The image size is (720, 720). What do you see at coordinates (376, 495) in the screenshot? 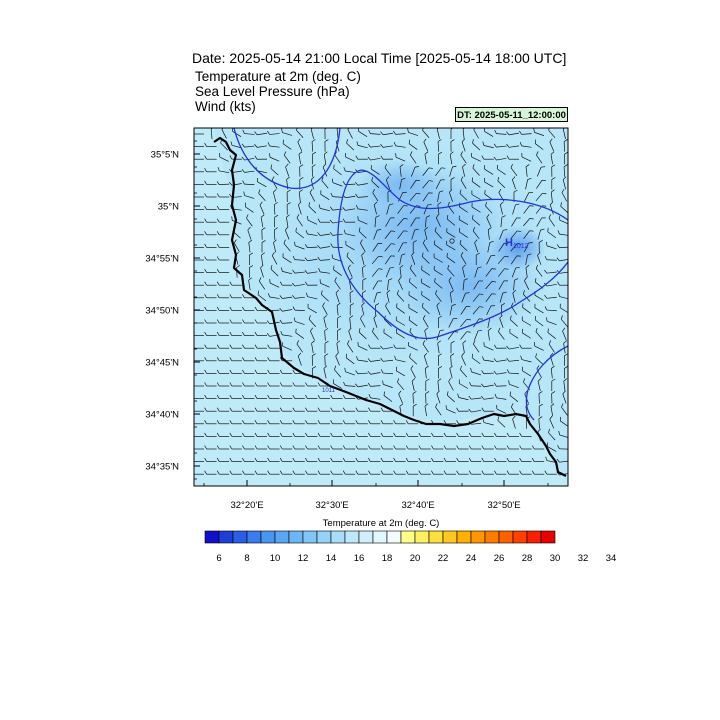
I see `longitude-axis: 32°20'E 32°30'E 32°40'E 32°50'E` at bounding box center [376, 495].